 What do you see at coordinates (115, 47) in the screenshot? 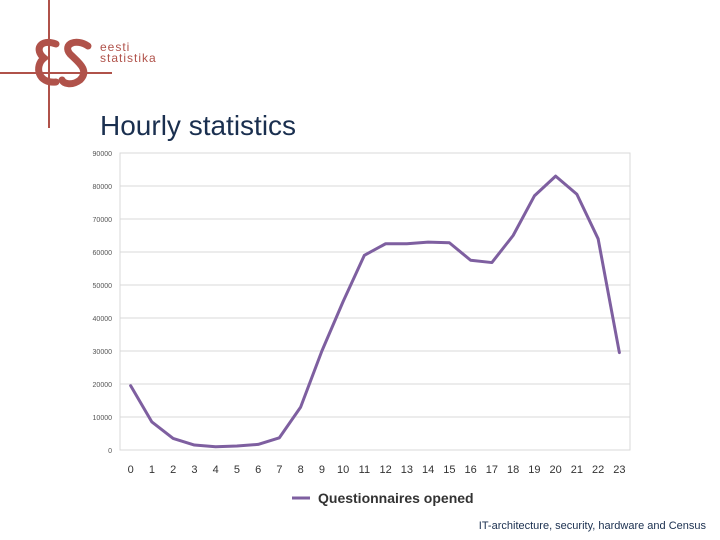
I see `logo-text-line1: eesti` at bounding box center [115, 47].